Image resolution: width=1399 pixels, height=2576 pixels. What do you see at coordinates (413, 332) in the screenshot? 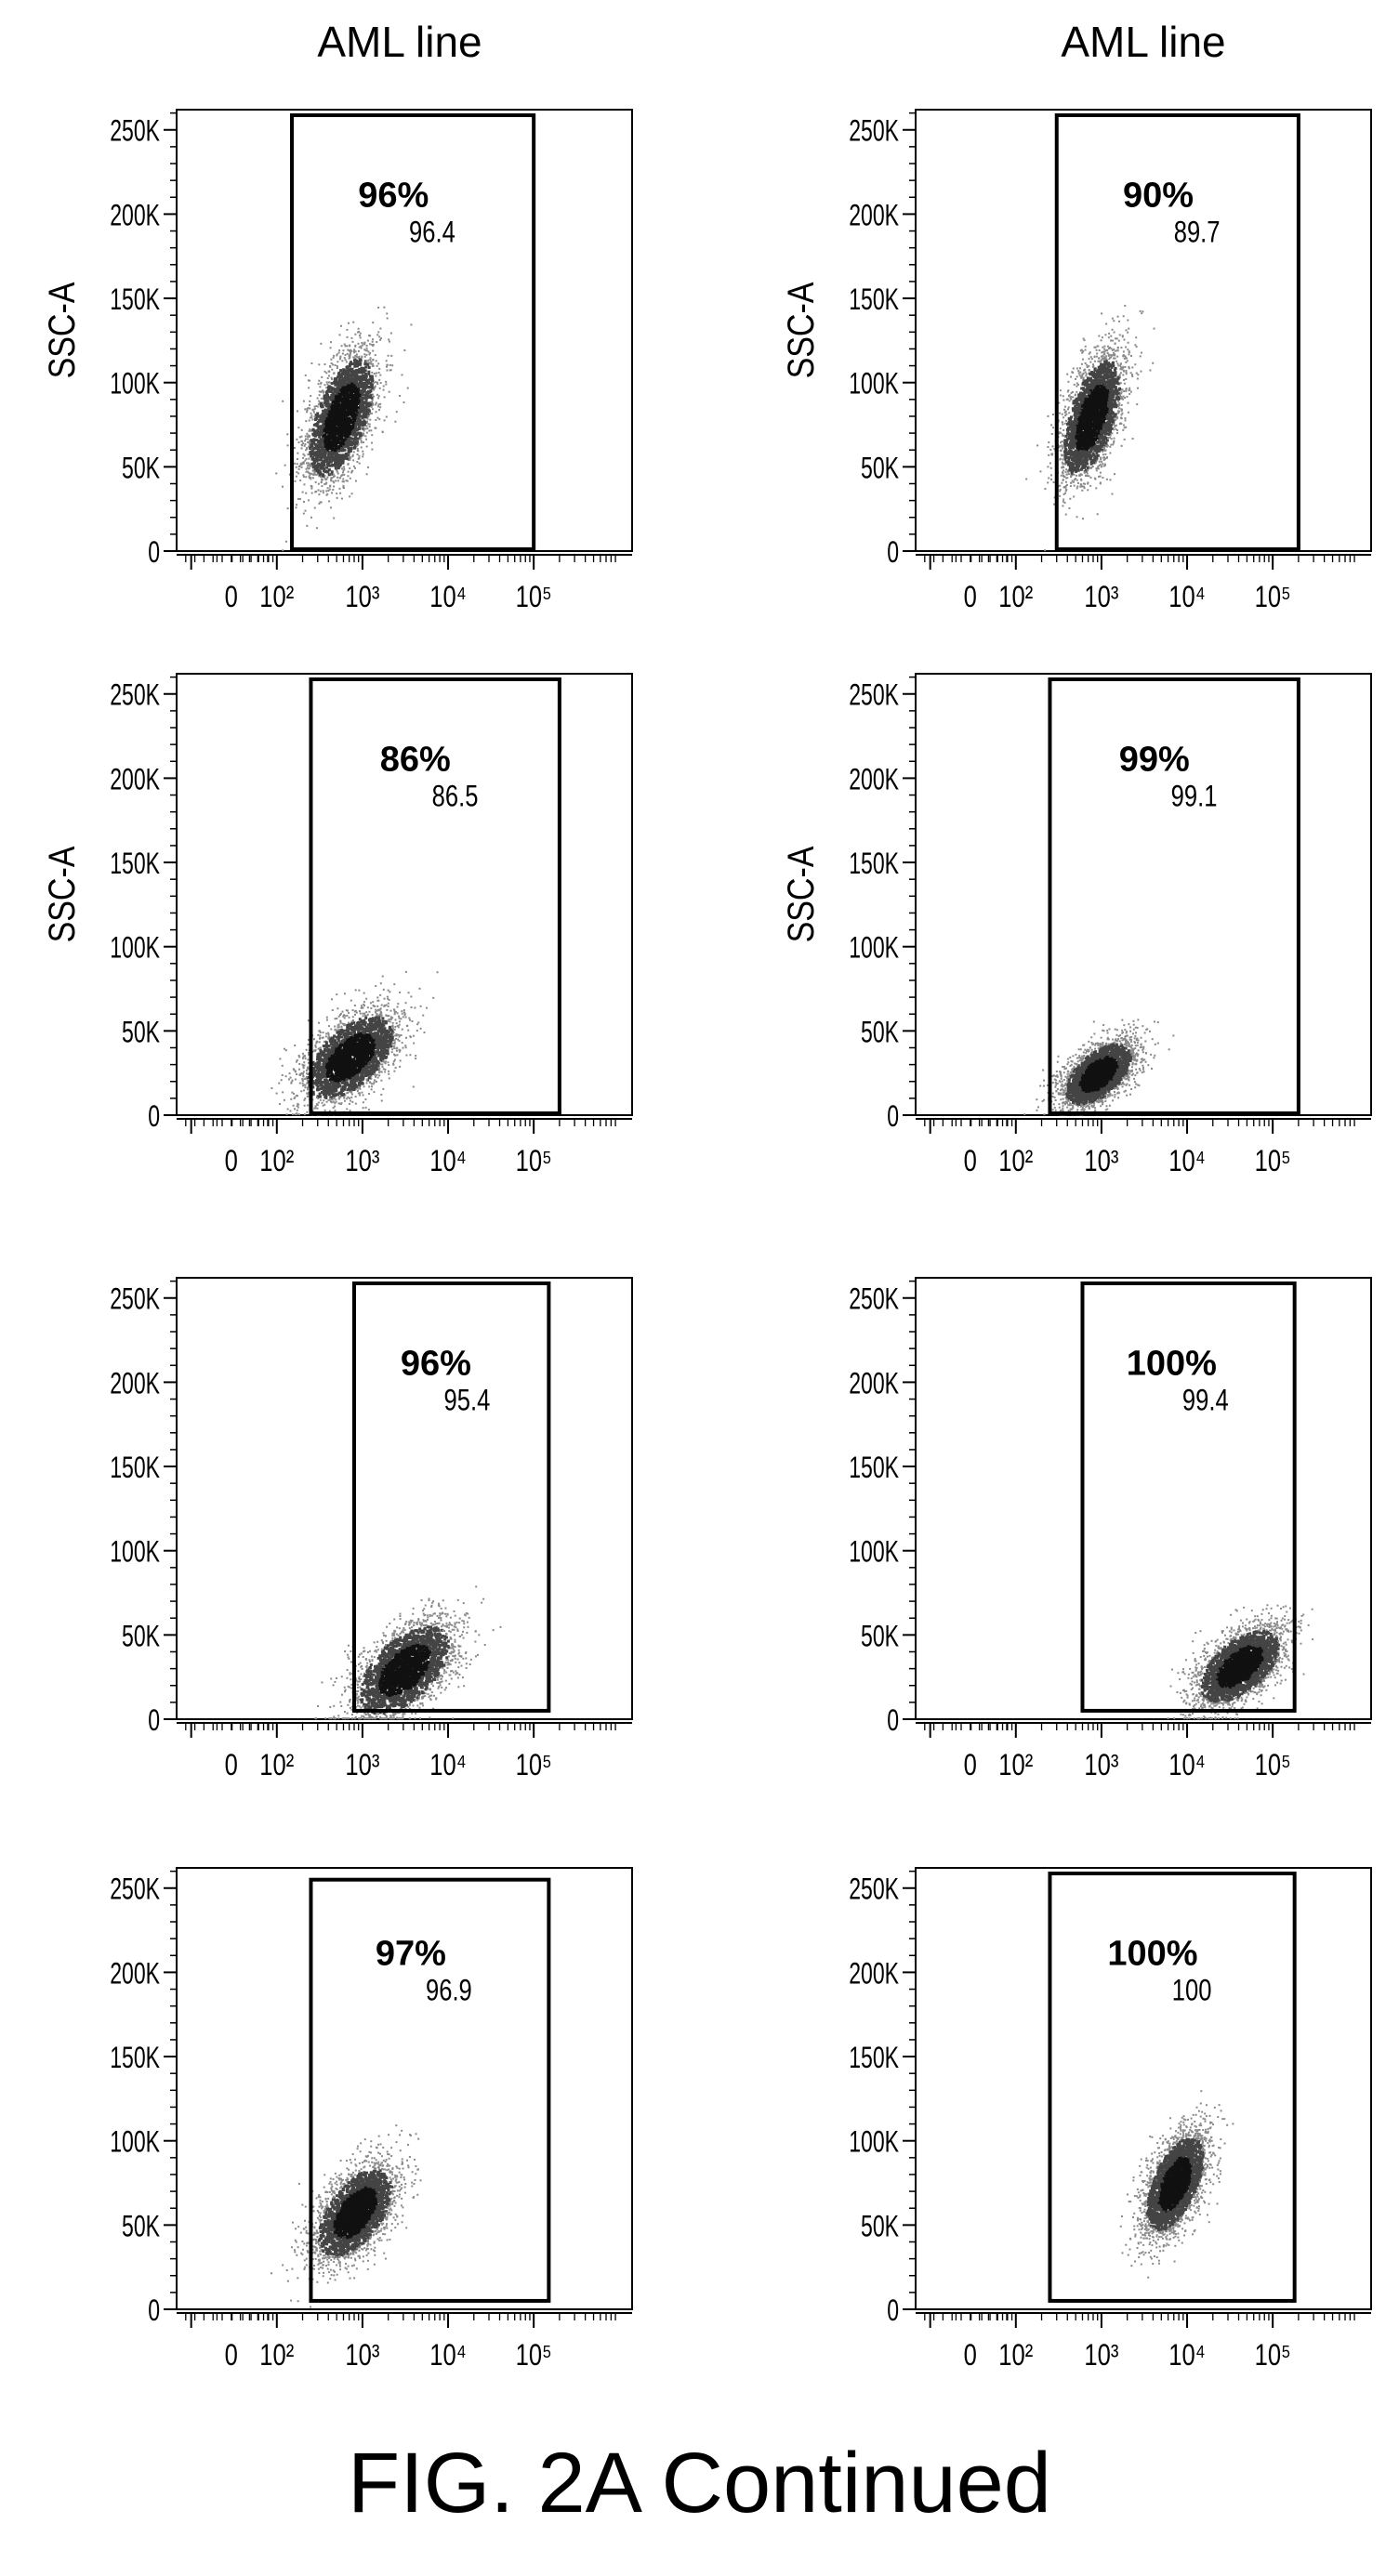
I see `gate-rectangle` at bounding box center [413, 332].